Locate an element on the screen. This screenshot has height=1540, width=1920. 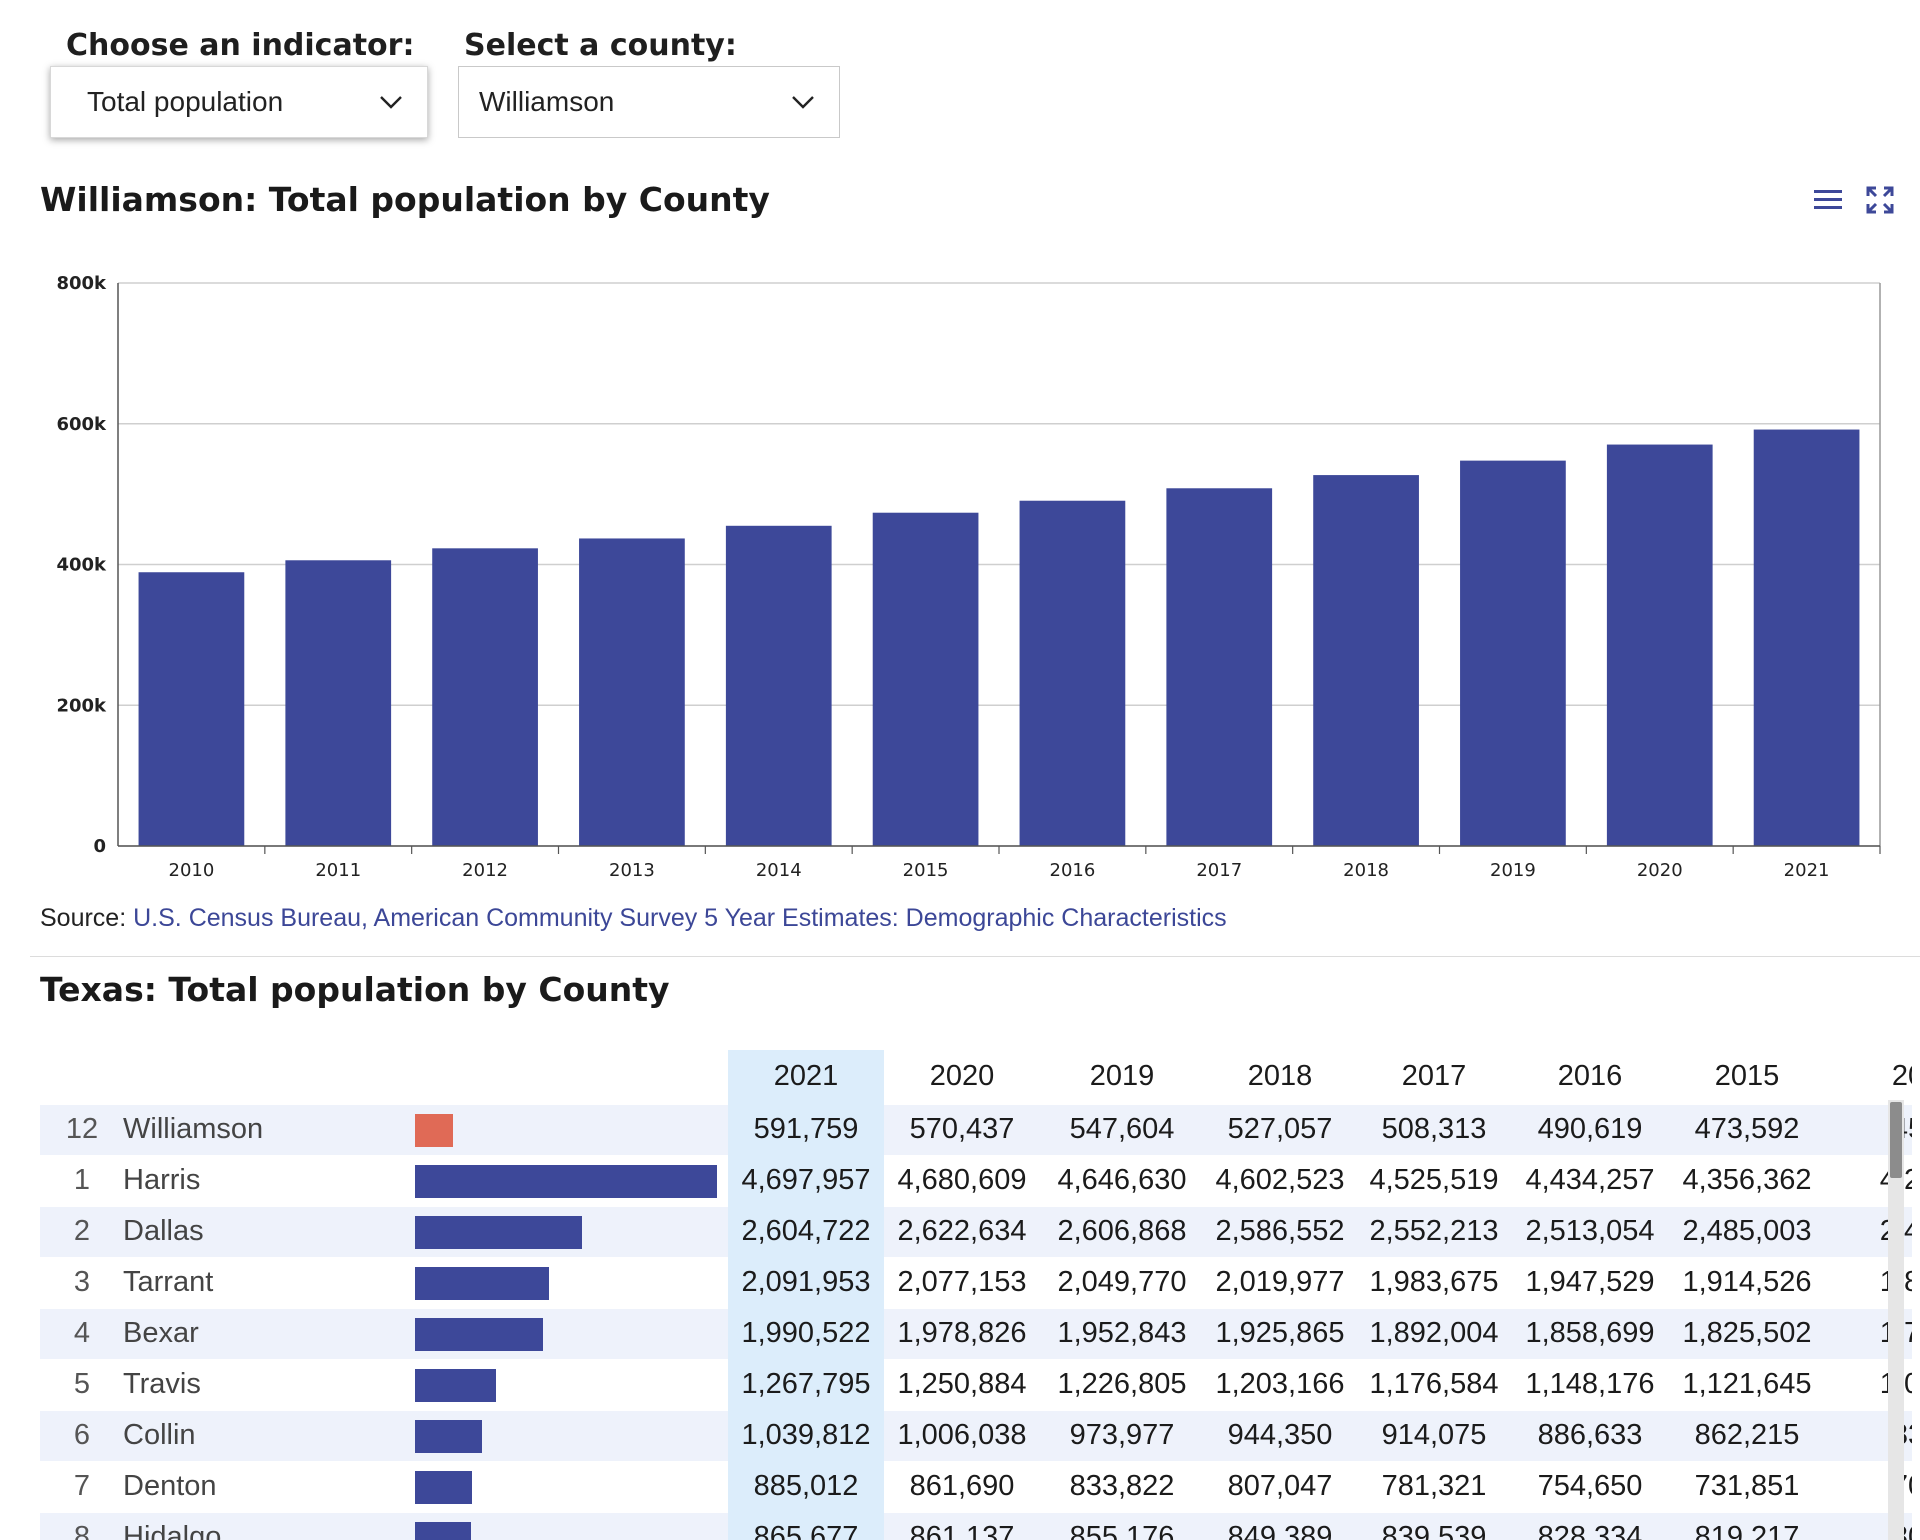
hamburger-menu-icon is located at coordinates (1828, 200).